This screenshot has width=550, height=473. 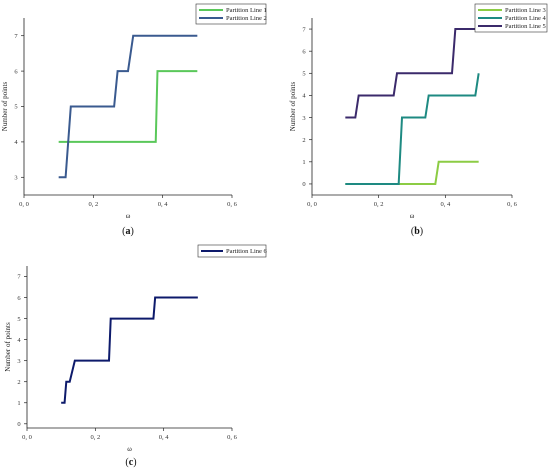 What do you see at coordinates (130, 462) in the screenshot?
I see `panel-label: (c)` at bounding box center [130, 462].